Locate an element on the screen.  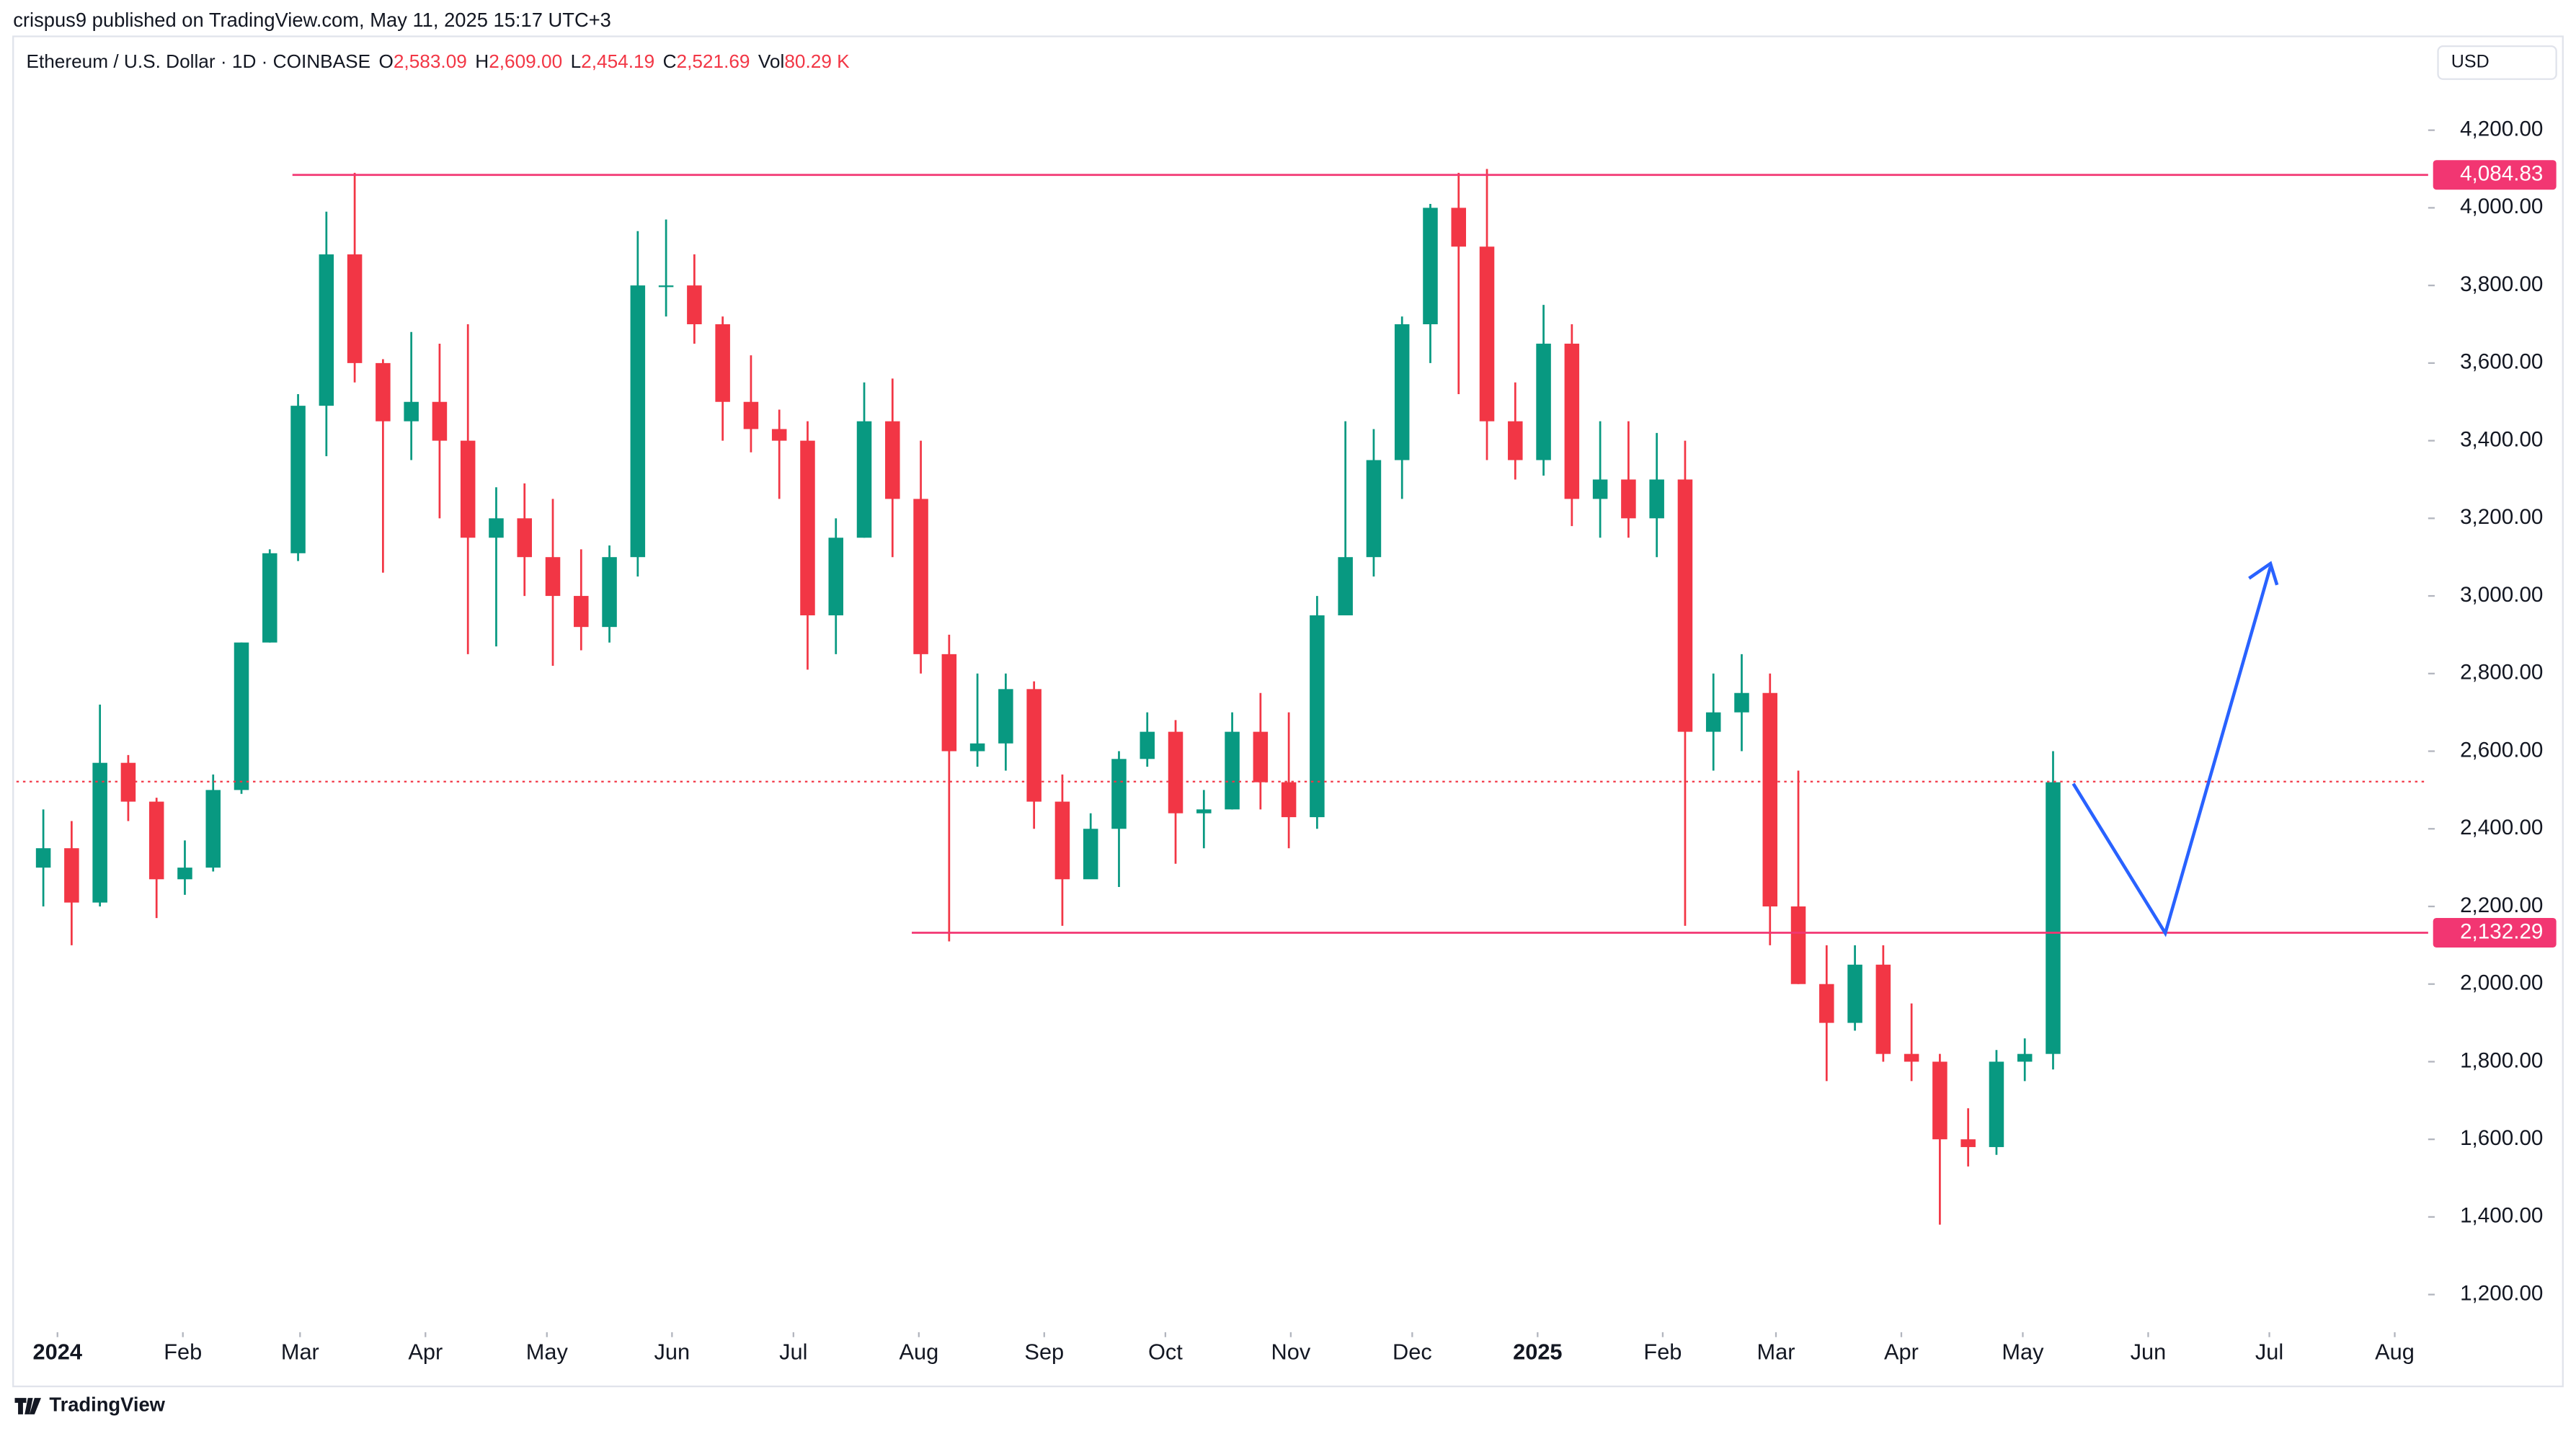
y-tick-label: 2,200.00 is located at coordinates (2501, 905).